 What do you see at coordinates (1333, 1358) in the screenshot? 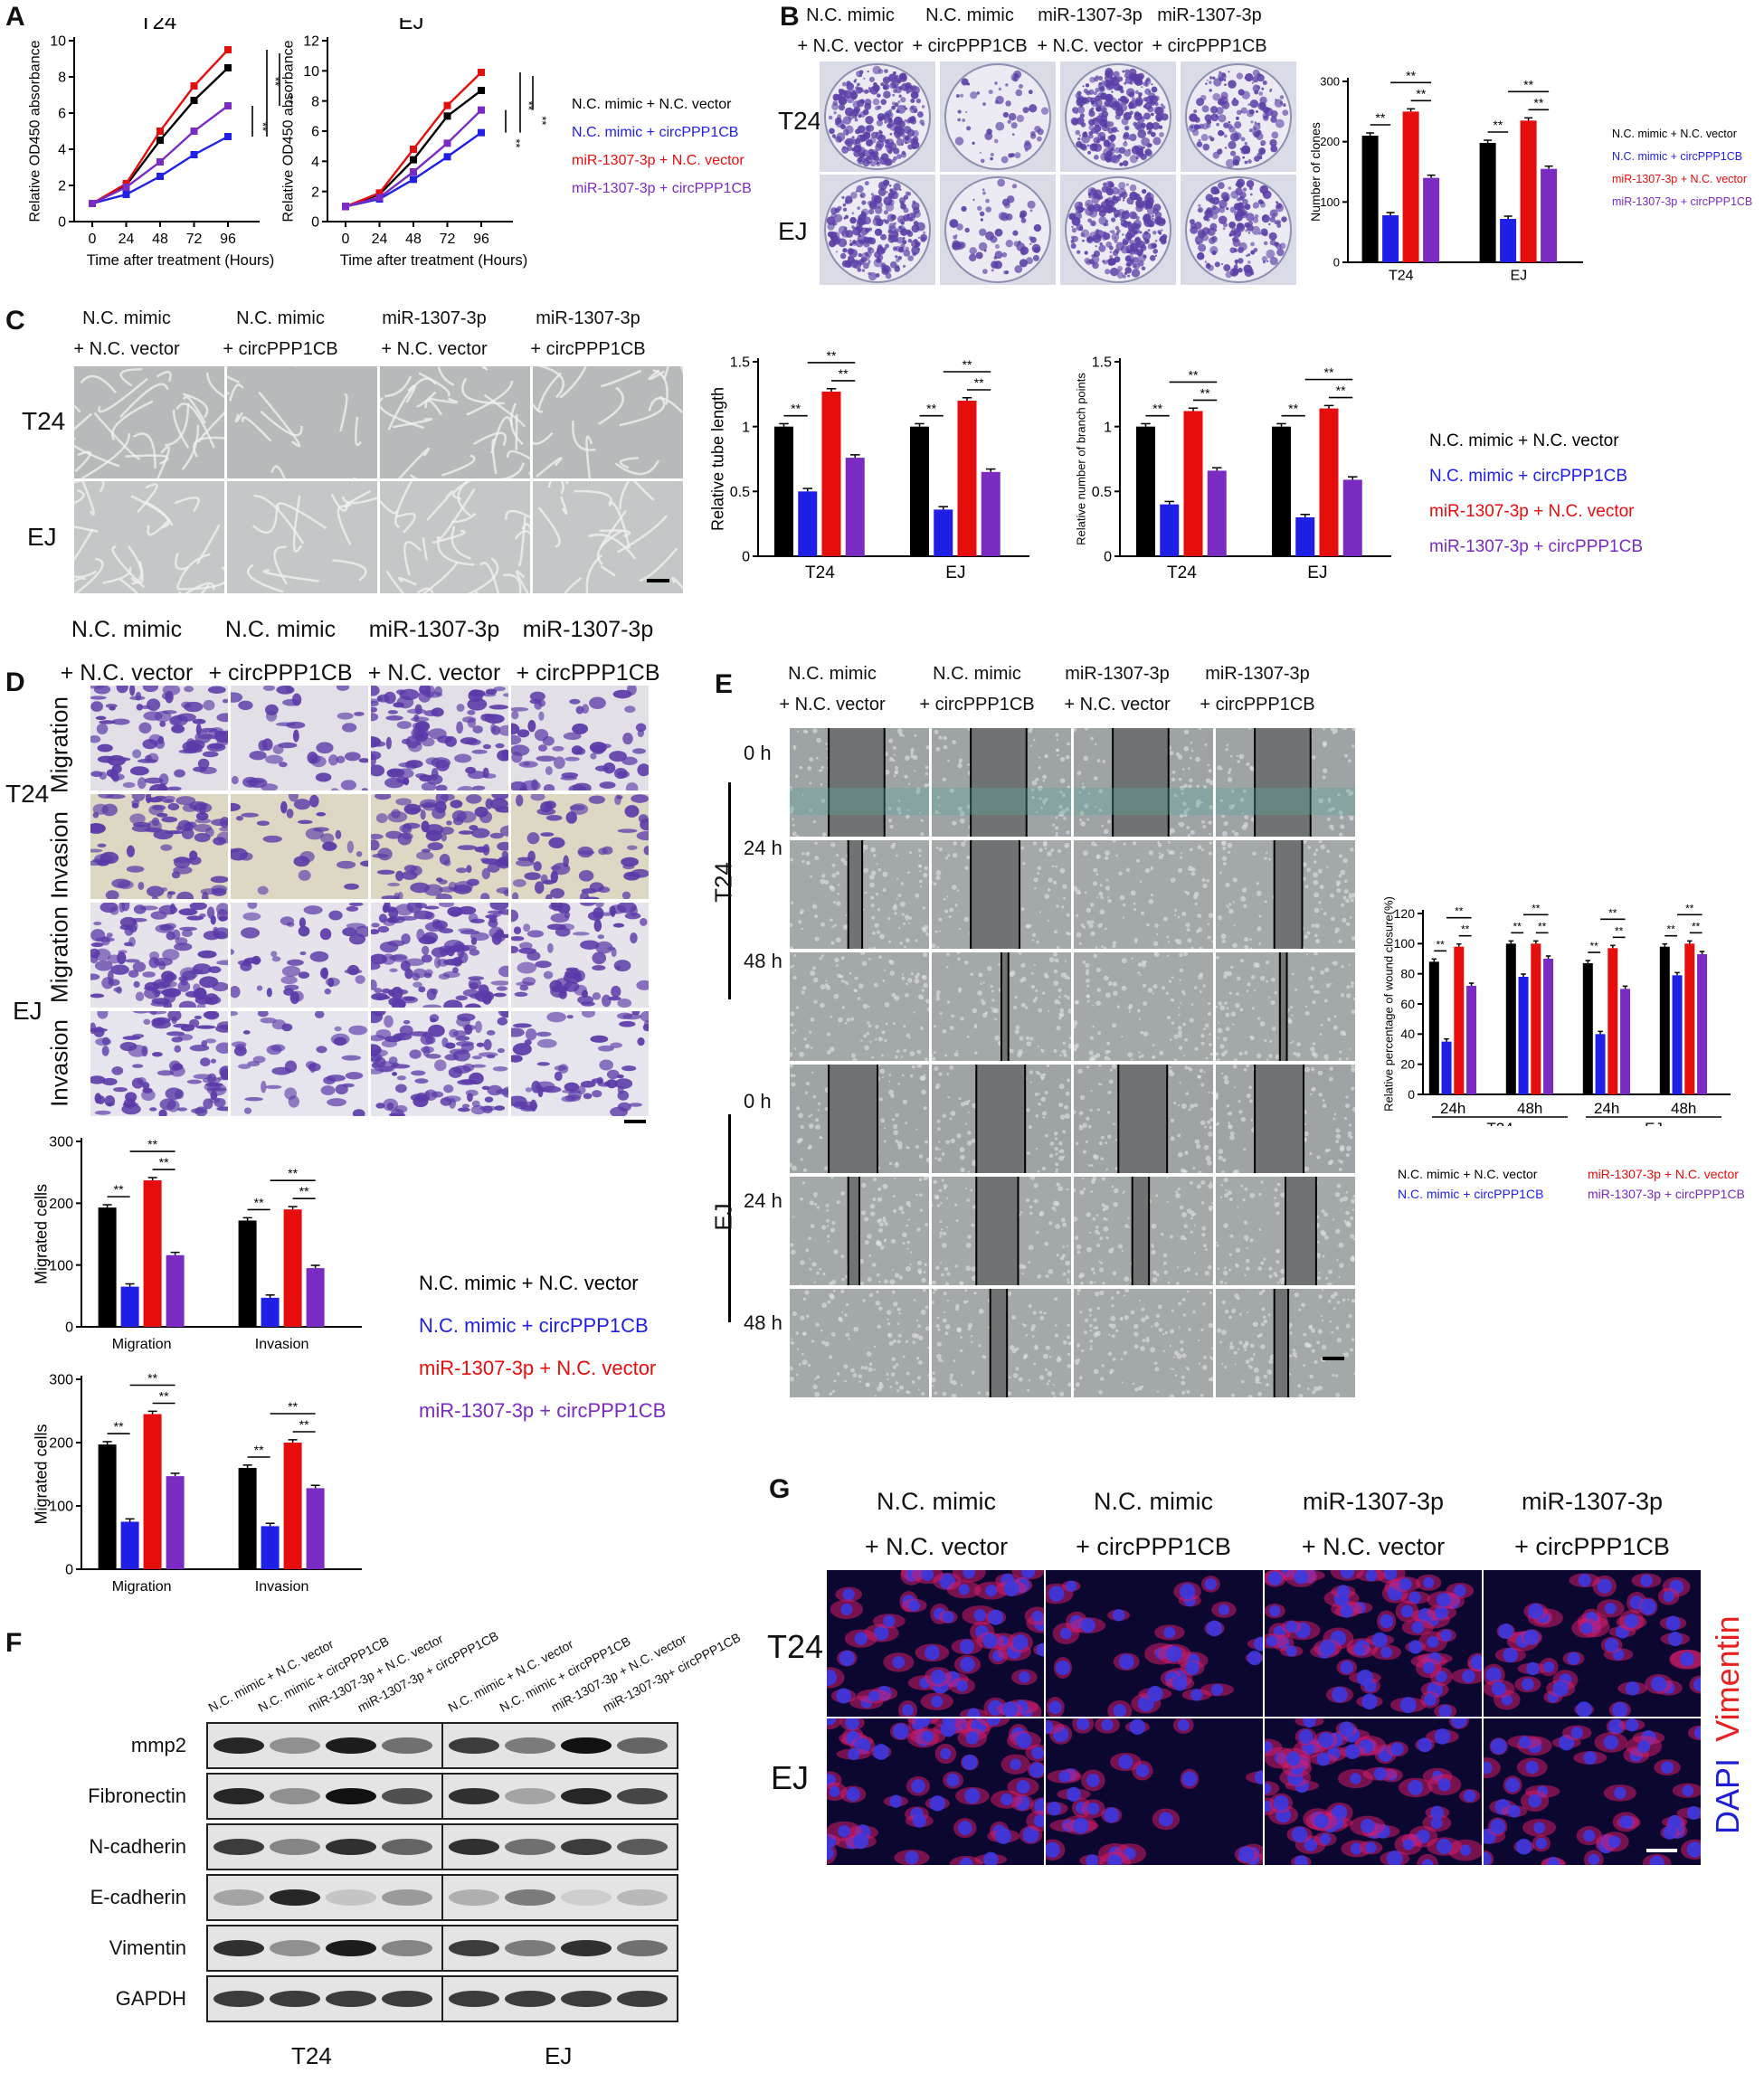
I see `scale-bar` at bounding box center [1333, 1358].